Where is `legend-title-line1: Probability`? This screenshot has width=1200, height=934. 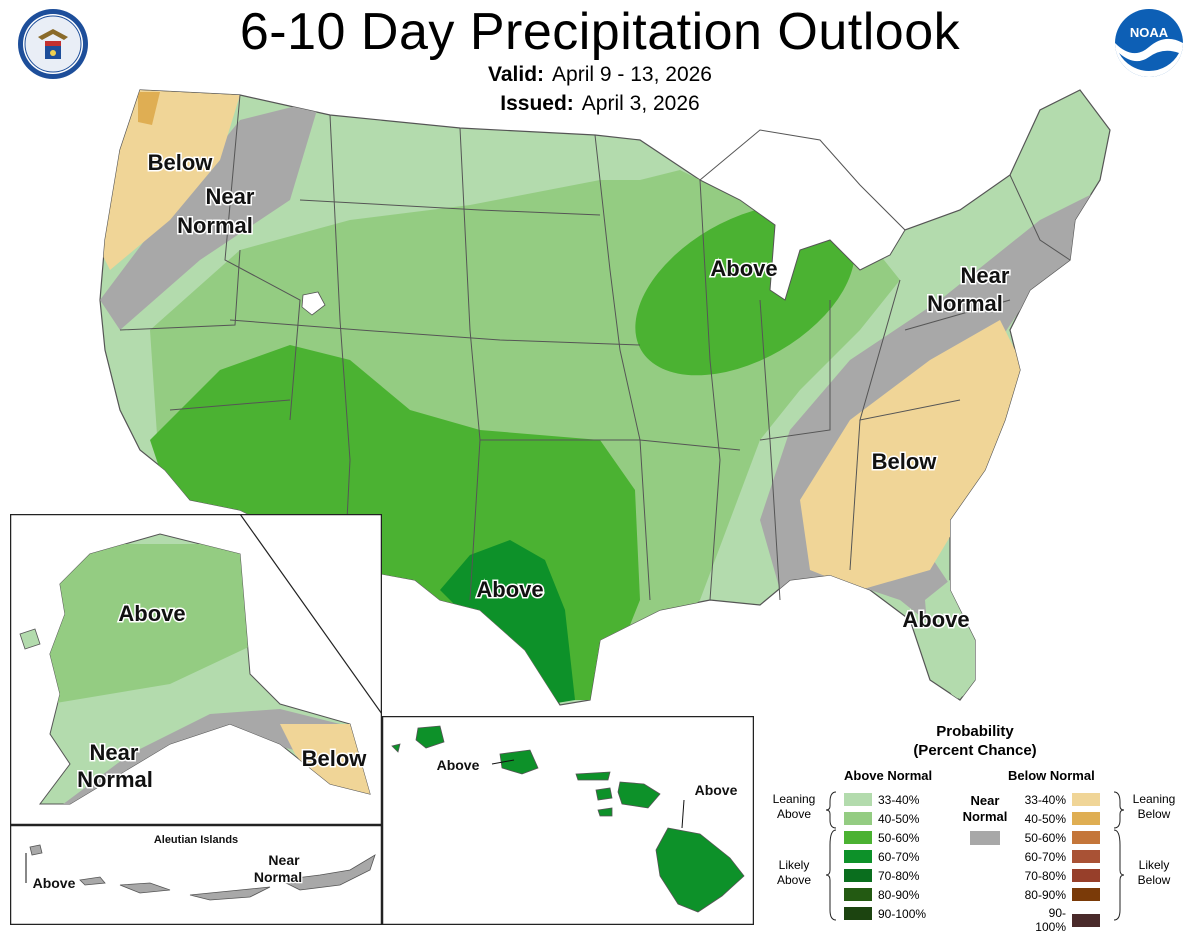 legend-title-line1: Probability is located at coordinates (975, 731).